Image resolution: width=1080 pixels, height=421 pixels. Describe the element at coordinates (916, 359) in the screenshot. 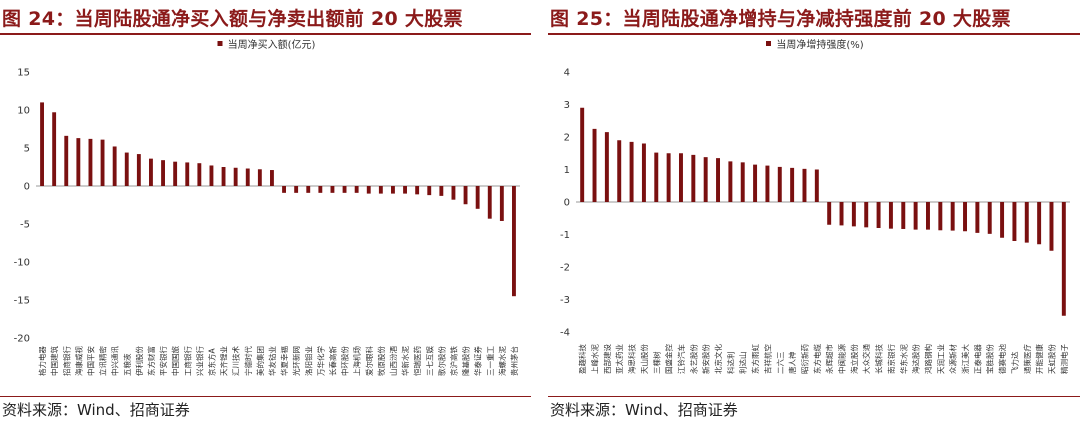

I see `category-label: 海达股份` at that location.